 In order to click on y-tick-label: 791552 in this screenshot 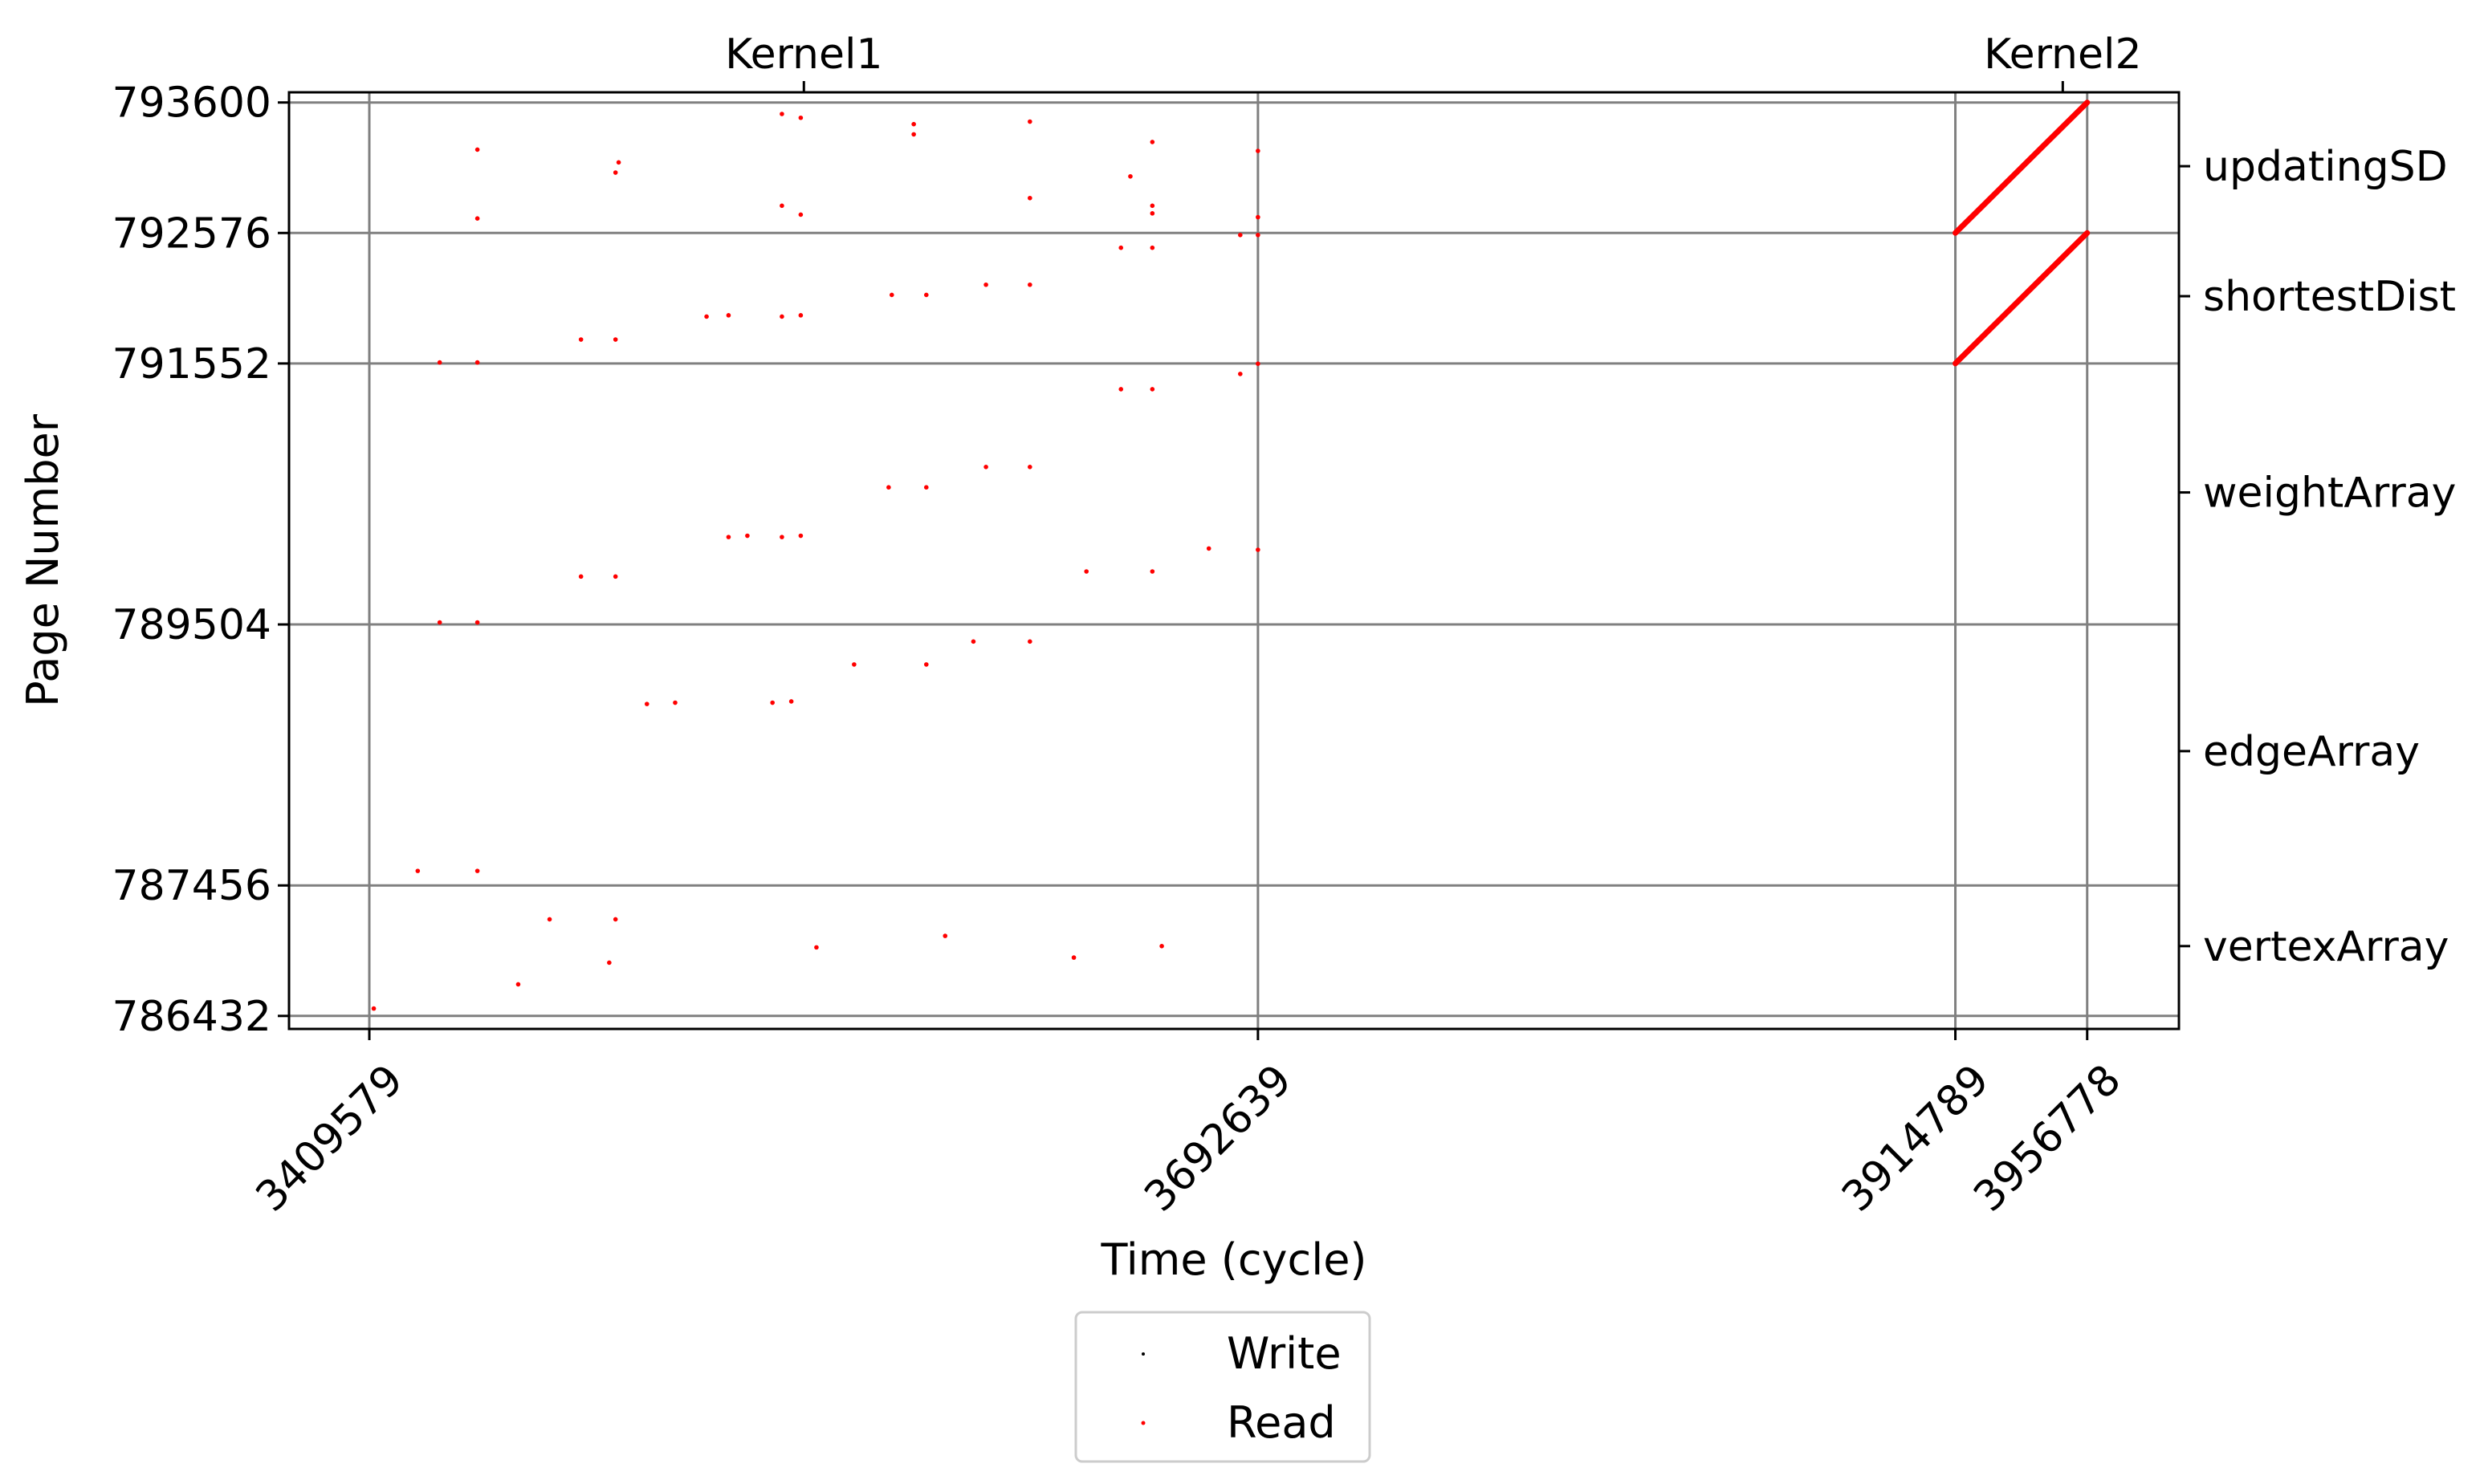, I will do `click(191, 364)`.